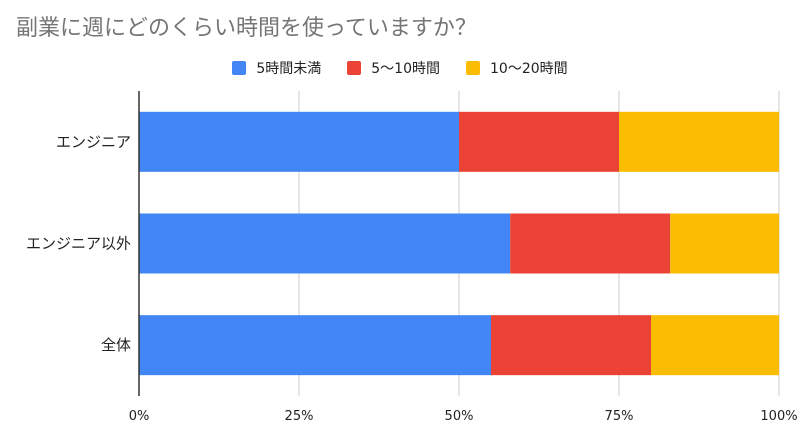 The image size is (800, 440). Describe the element at coordinates (139, 416) in the screenshot. I see `x-tick-label-0: 0%` at that location.